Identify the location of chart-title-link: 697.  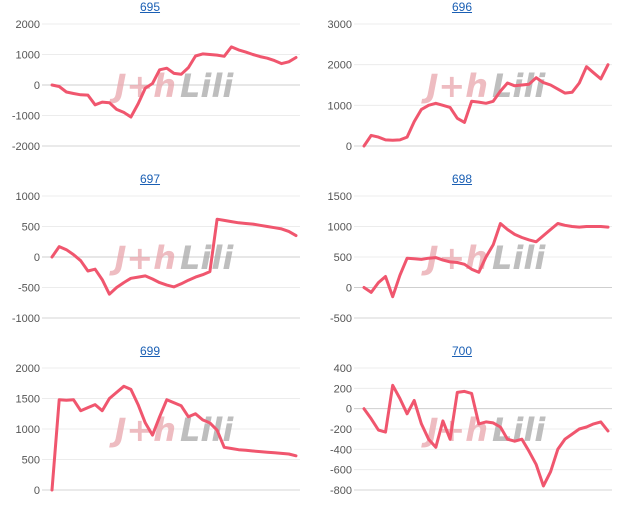
(150, 179).